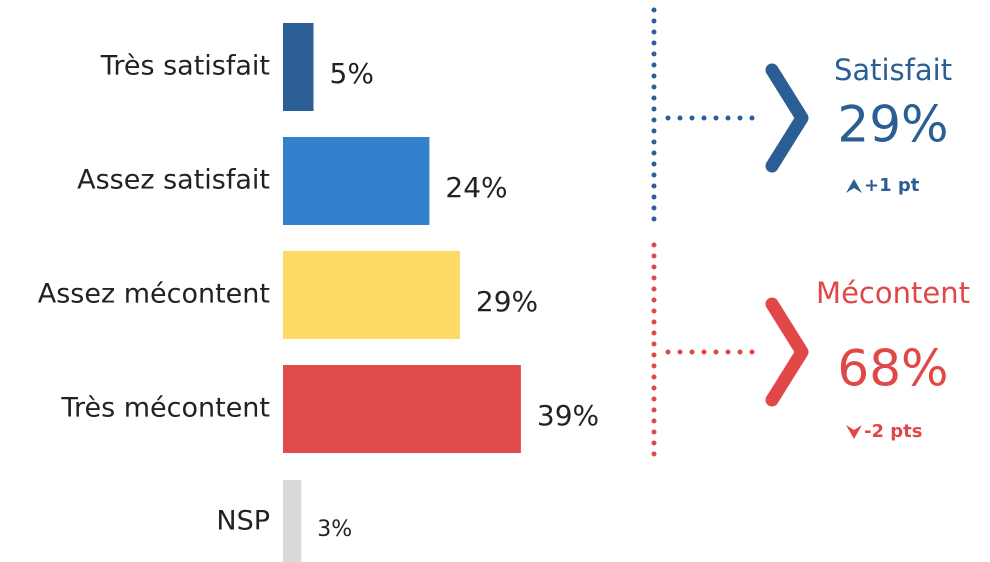 The width and height of the screenshot is (990, 562). Describe the element at coordinates (892, 369) in the screenshot. I see `summary-value: 68%` at that location.